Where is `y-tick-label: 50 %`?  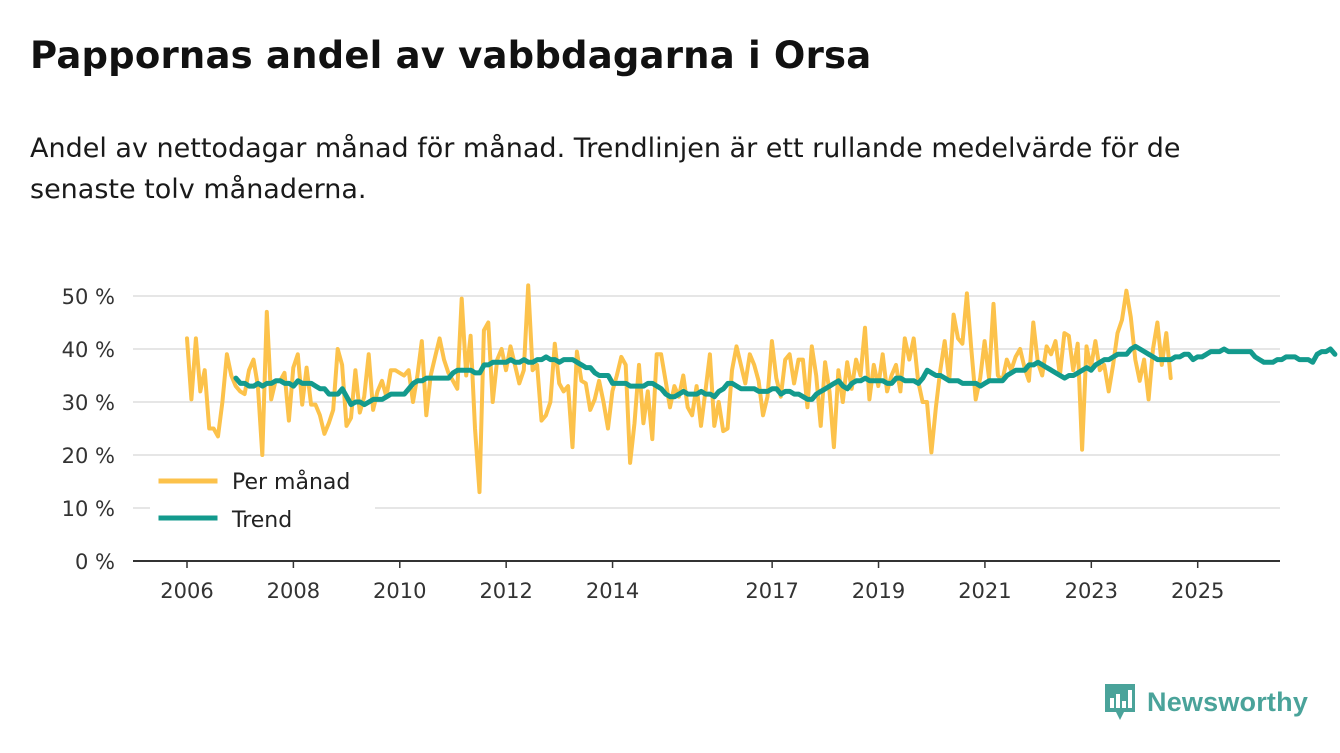 y-tick-label: 50 % is located at coordinates (88, 297).